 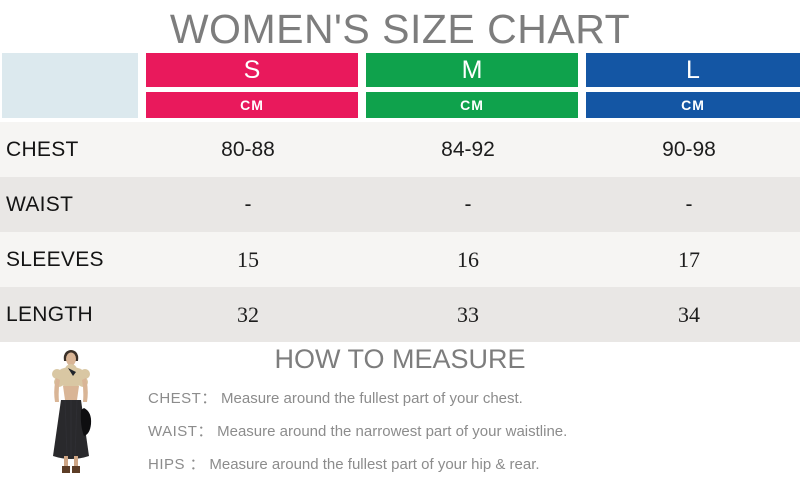 What do you see at coordinates (468, 314) in the screenshot?
I see `cell-value: 33` at bounding box center [468, 314].